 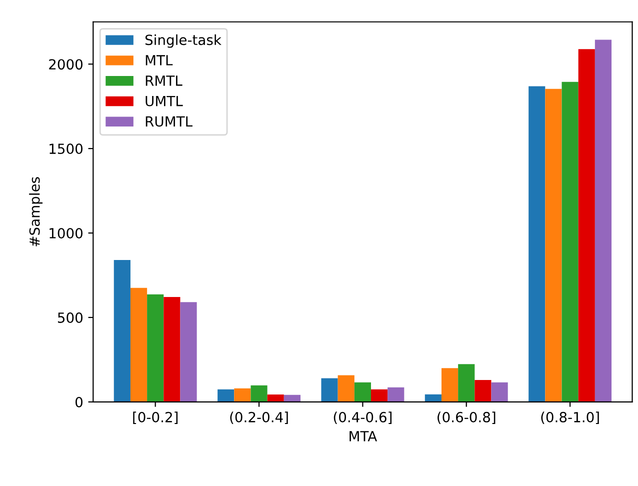 I want to click on x-tick-label: [0-0.2], so click(x=155, y=418).